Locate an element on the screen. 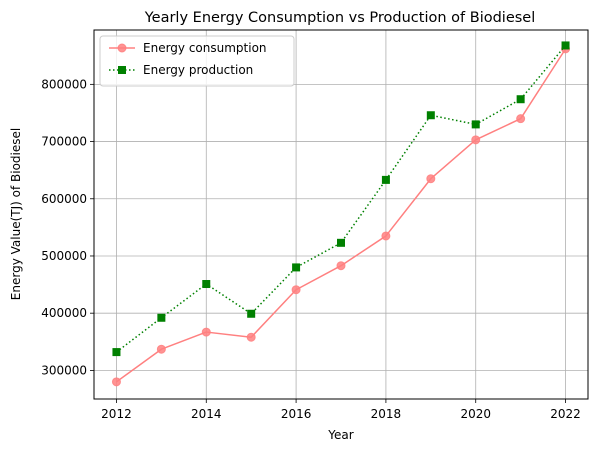 The width and height of the screenshot is (598, 453). x-tick-label: 2014 is located at coordinates (206, 414).